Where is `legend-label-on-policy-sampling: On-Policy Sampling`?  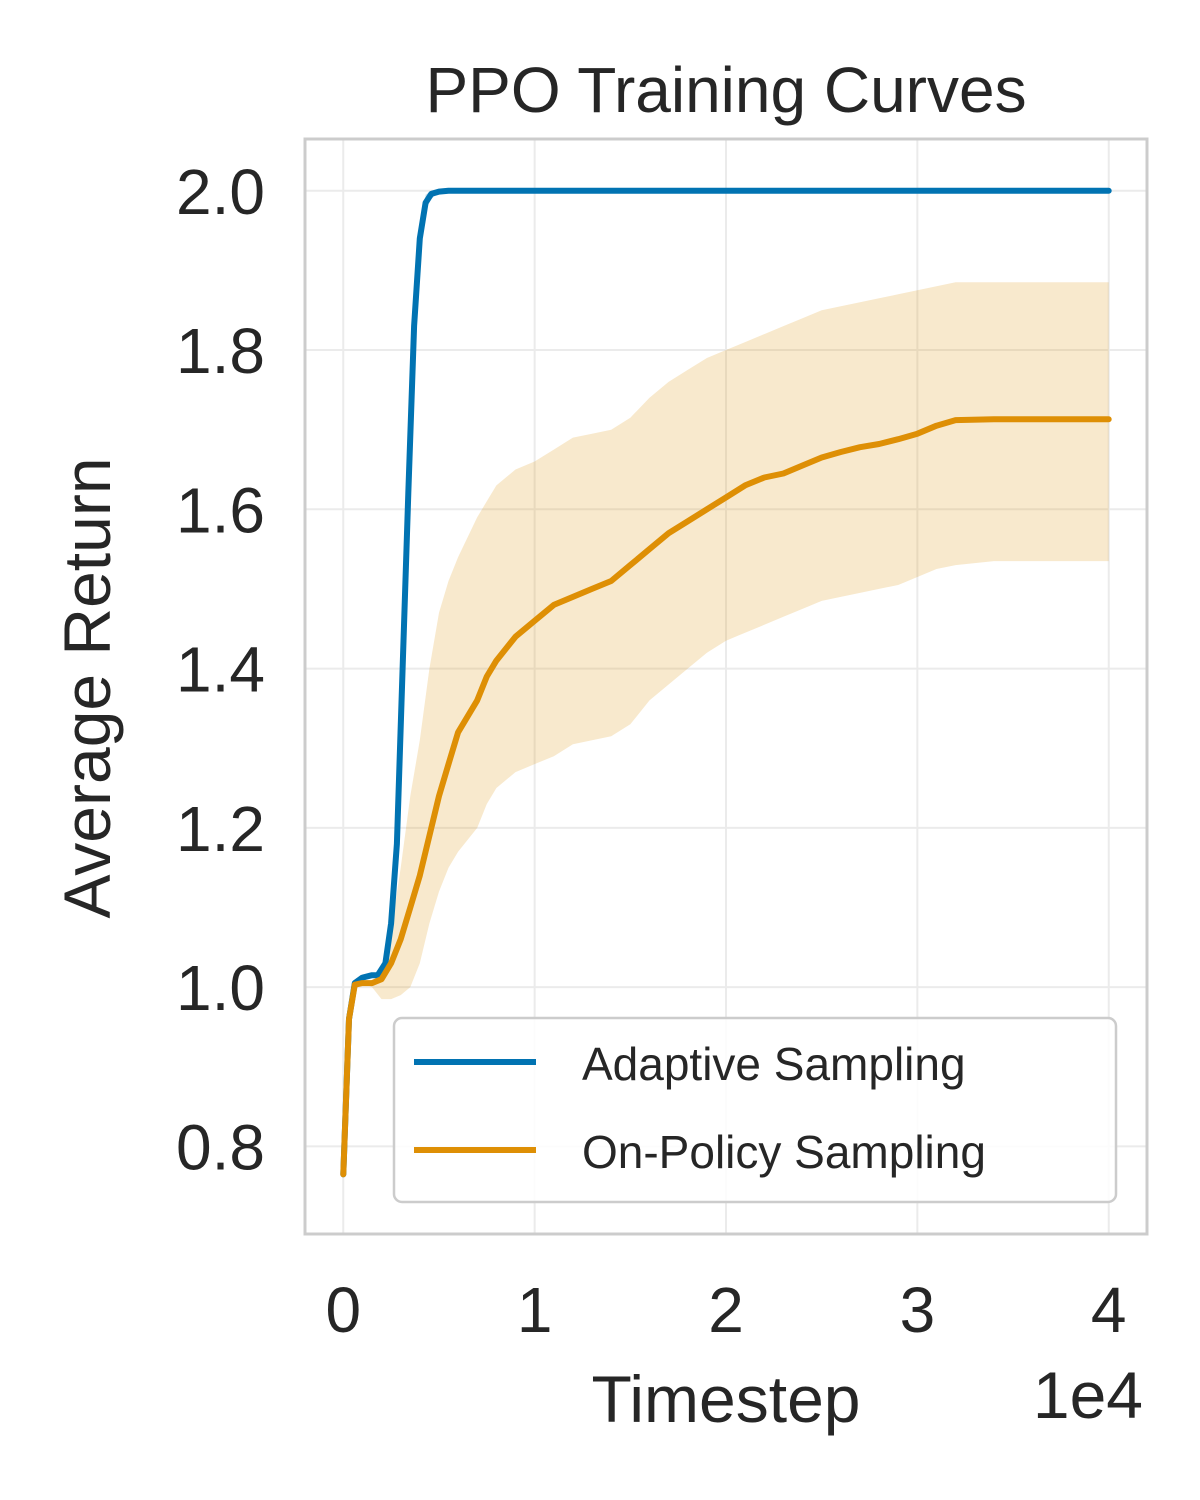
legend-label-on-policy-sampling: On-Policy Sampling is located at coordinates (784, 1152).